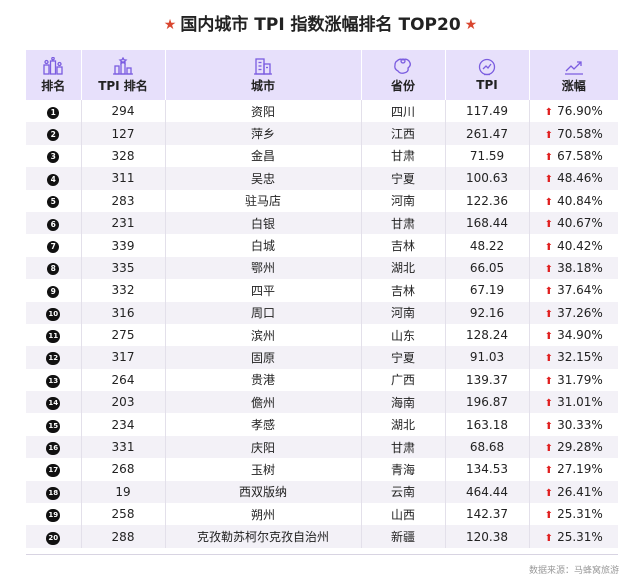 This screenshot has width=641, height=581. Describe the element at coordinates (123, 380) in the screenshot. I see `tpi-rank-cell: 264` at that location.